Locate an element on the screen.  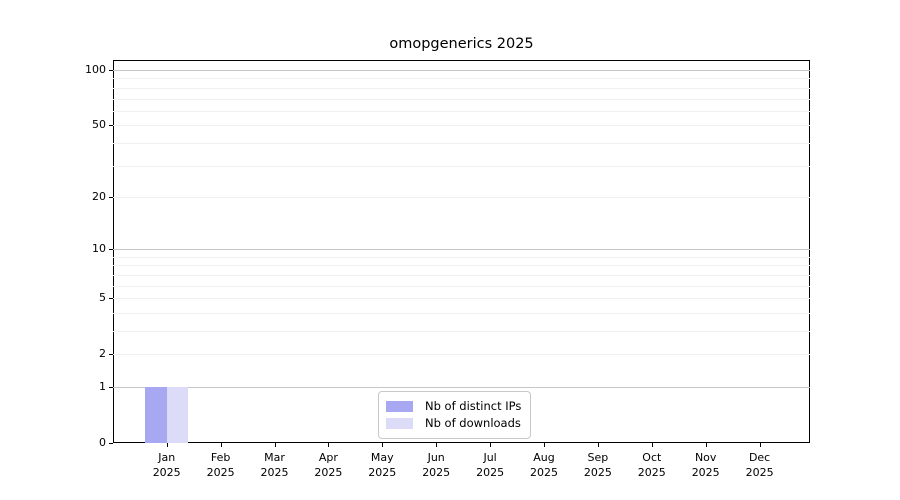
x-tick-label-dec: Dec 2025 is located at coordinates (760, 465).